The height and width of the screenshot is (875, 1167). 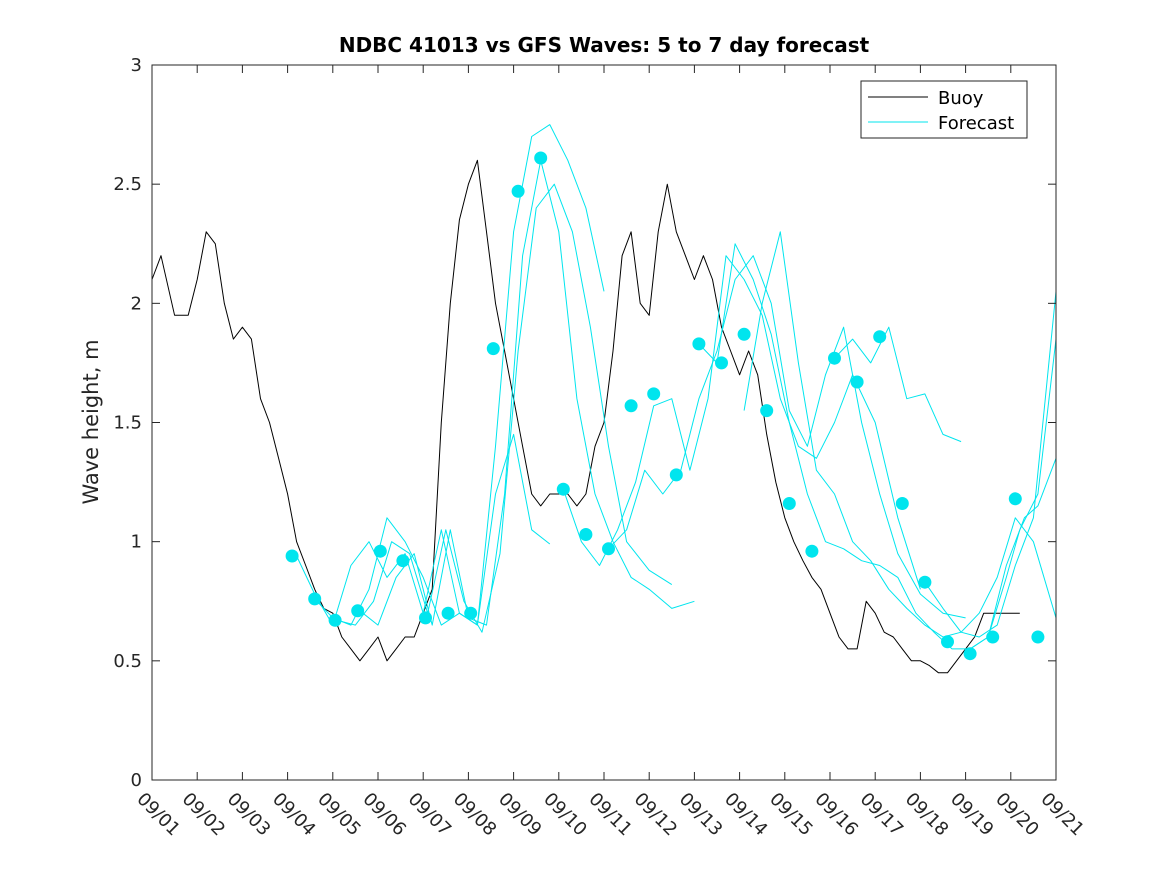 What do you see at coordinates (136, 303) in the screenshot?
I see `y-tick-label: 2` at bounding box center [136, 303].